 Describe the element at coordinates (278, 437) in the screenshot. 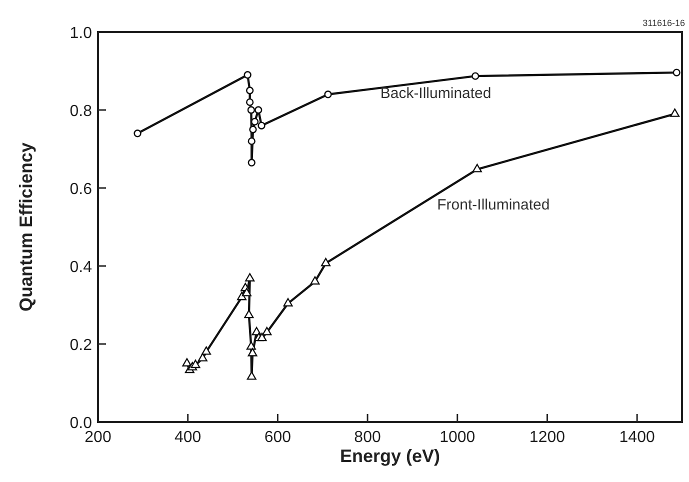

I see `x-tick-label: 600` at that location.